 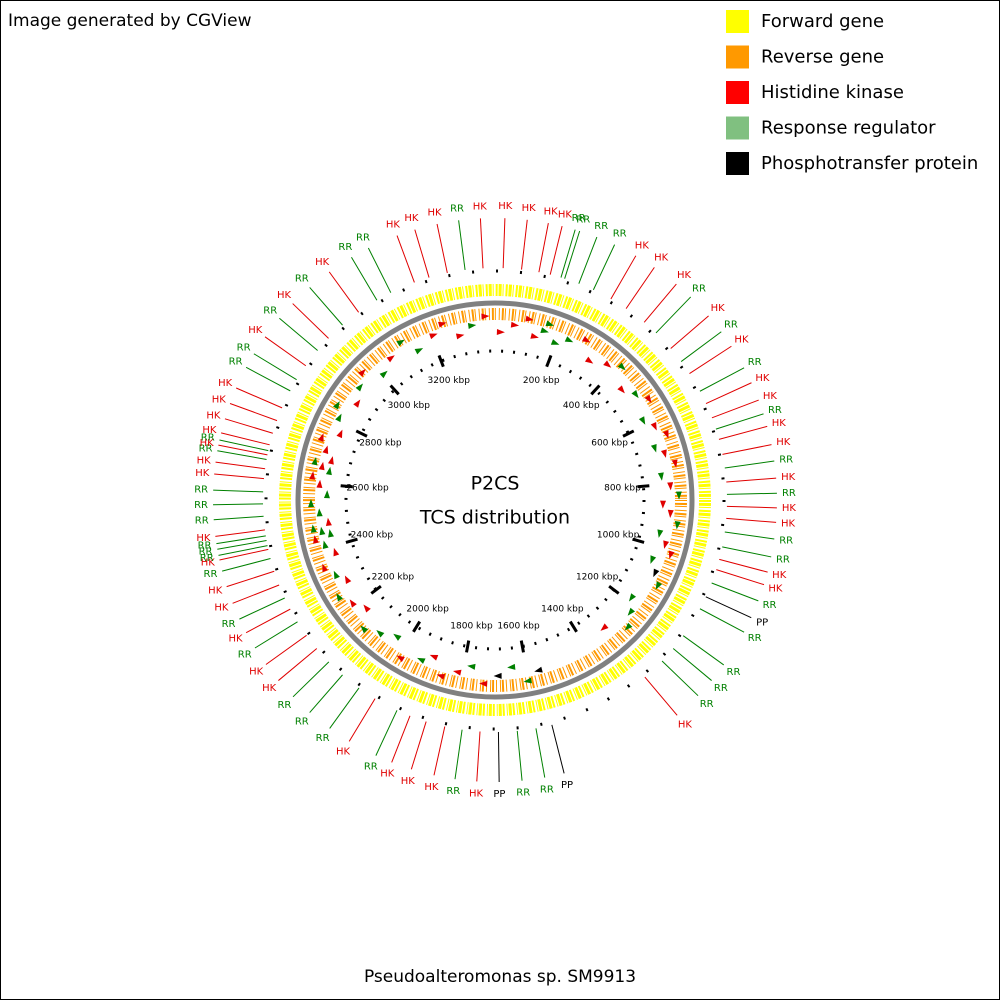 I want to click on tick-label: 200 kbp, so click(x=541, y=381).